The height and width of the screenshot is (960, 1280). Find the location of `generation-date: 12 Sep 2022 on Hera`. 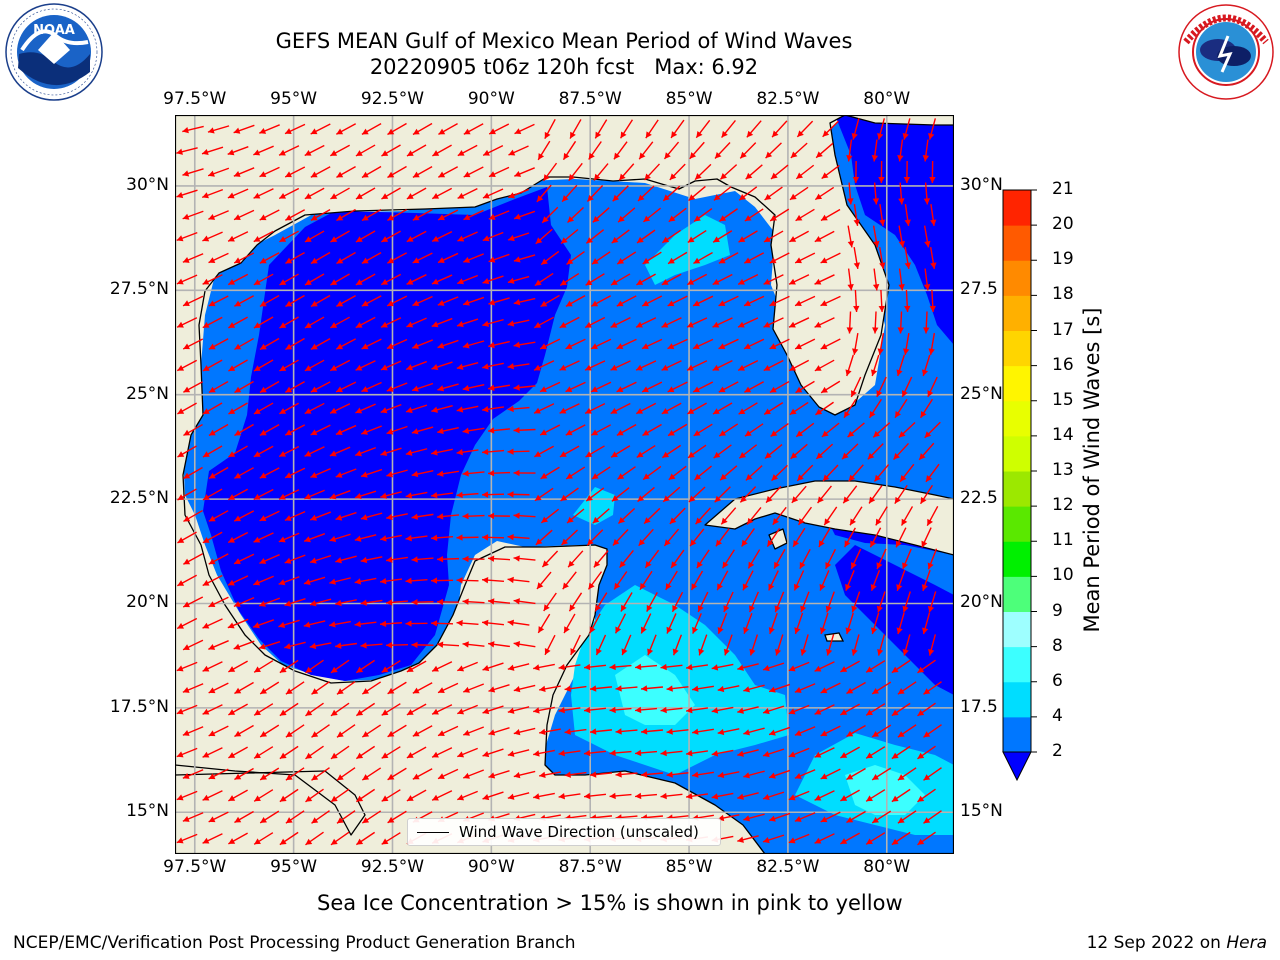

generation-date: 12 Sep 2022 on Hera is located at coordinates (1177, 943).